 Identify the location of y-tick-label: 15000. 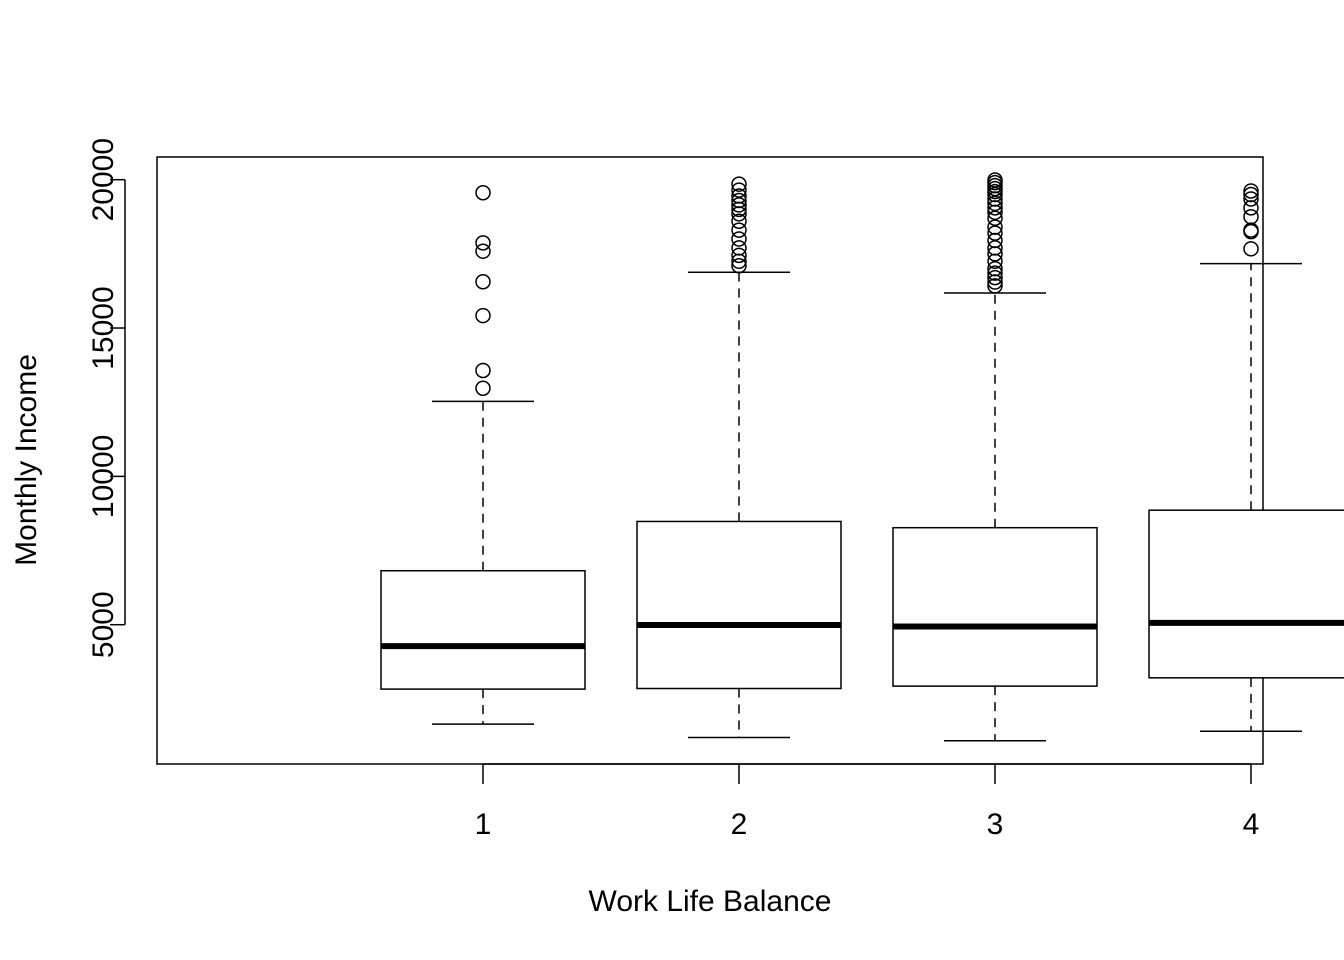
(103, 327).